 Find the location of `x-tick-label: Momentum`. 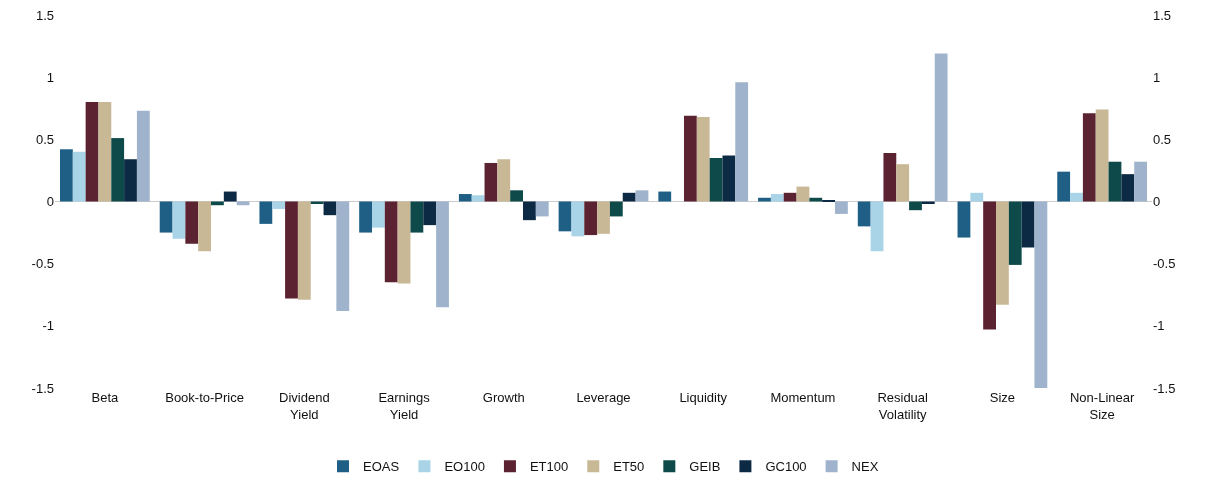

x-tick-label: Momentum is located at coordinates (803, 397).